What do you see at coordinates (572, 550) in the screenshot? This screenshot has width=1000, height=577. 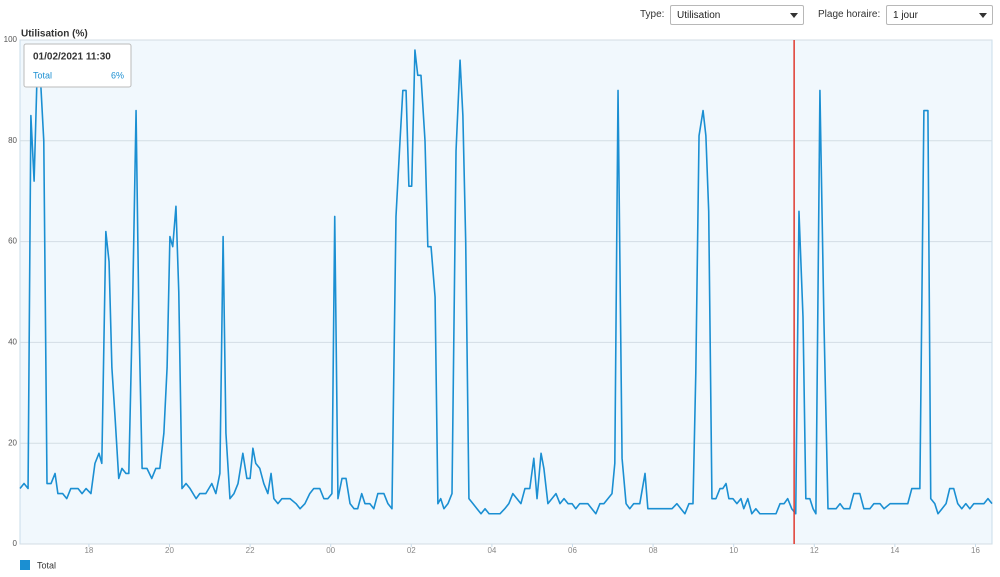 I see `x-tick-label: 06` at bounding box center [572, 550].